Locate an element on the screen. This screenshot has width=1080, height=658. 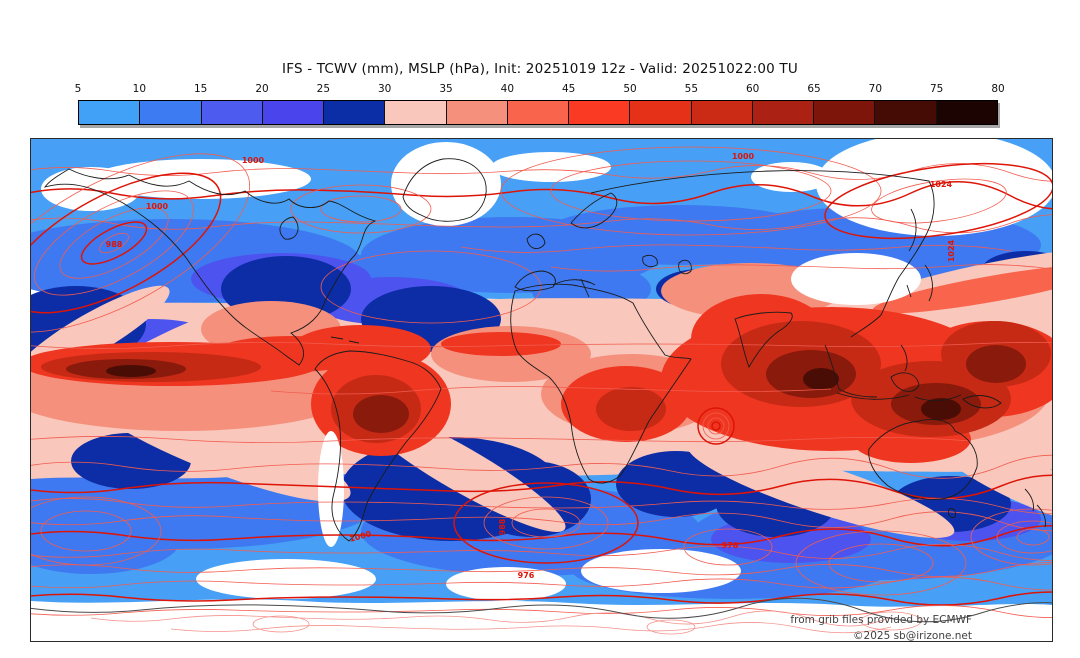
colorbar-tick-label: 35 is located at coordinates (446, 89).